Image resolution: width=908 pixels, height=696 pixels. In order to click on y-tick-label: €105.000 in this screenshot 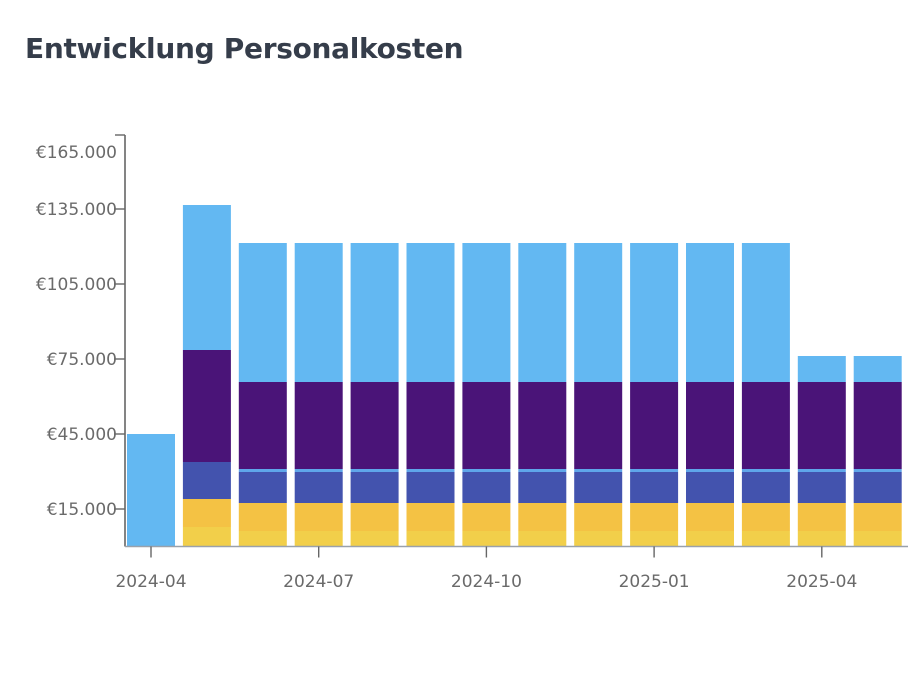, I will do `click(76, 285)`.